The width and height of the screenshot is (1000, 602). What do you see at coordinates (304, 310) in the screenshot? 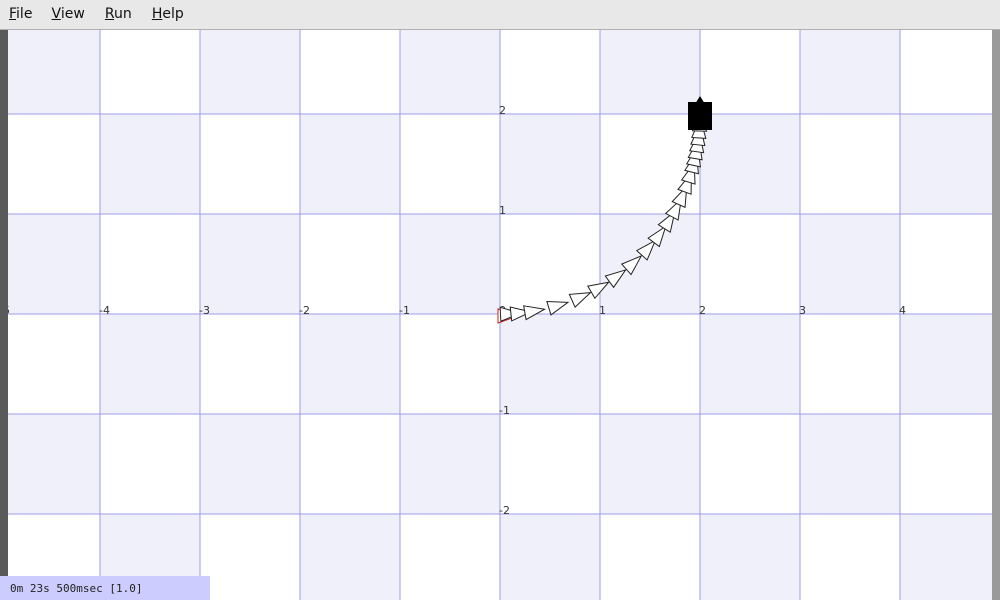
I see `x-axis-label: -2` at bounding box center [304, 310].